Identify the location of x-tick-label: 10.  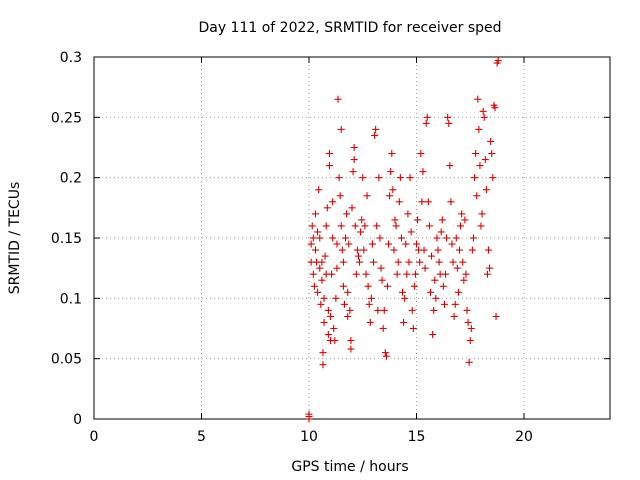
(309, 437).